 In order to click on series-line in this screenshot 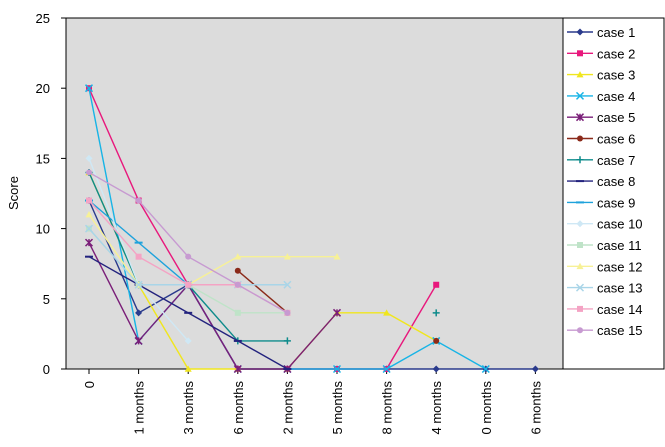, I will do `click(262, 292)`.